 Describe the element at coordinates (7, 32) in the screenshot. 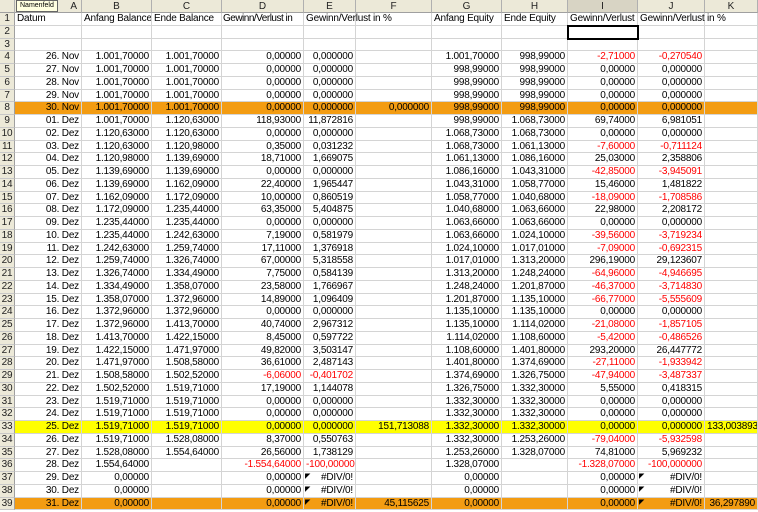

I see `row-header-2: 2` at that location.